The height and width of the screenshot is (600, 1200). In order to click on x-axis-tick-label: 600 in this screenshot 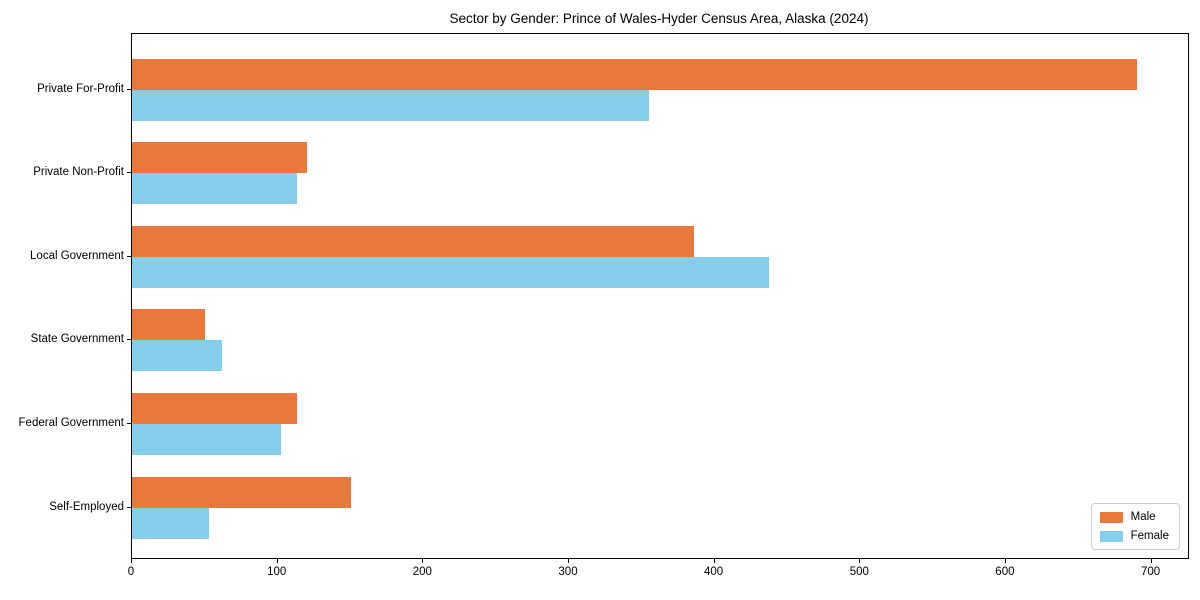, I will do `click(1005, 572)`.